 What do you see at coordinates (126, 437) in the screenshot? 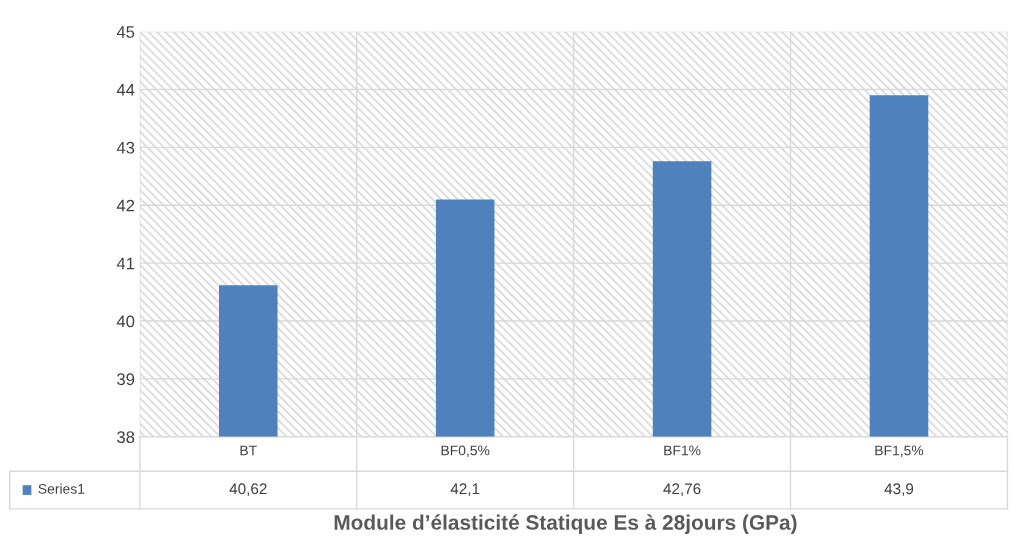
I see `y-tick-label: 38` at bounding box center [126, 437].